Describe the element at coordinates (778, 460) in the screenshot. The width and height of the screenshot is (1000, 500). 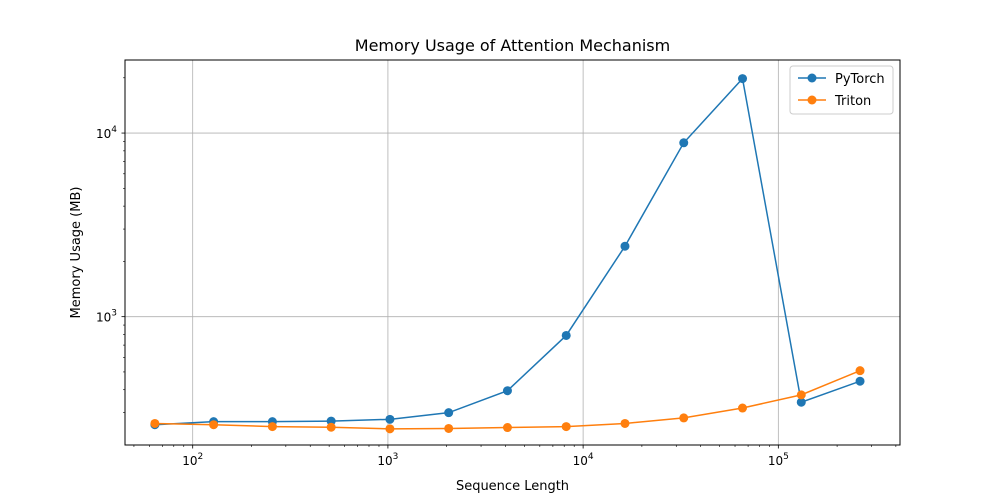
I see `x-tick-label: 10⁵` at that location.